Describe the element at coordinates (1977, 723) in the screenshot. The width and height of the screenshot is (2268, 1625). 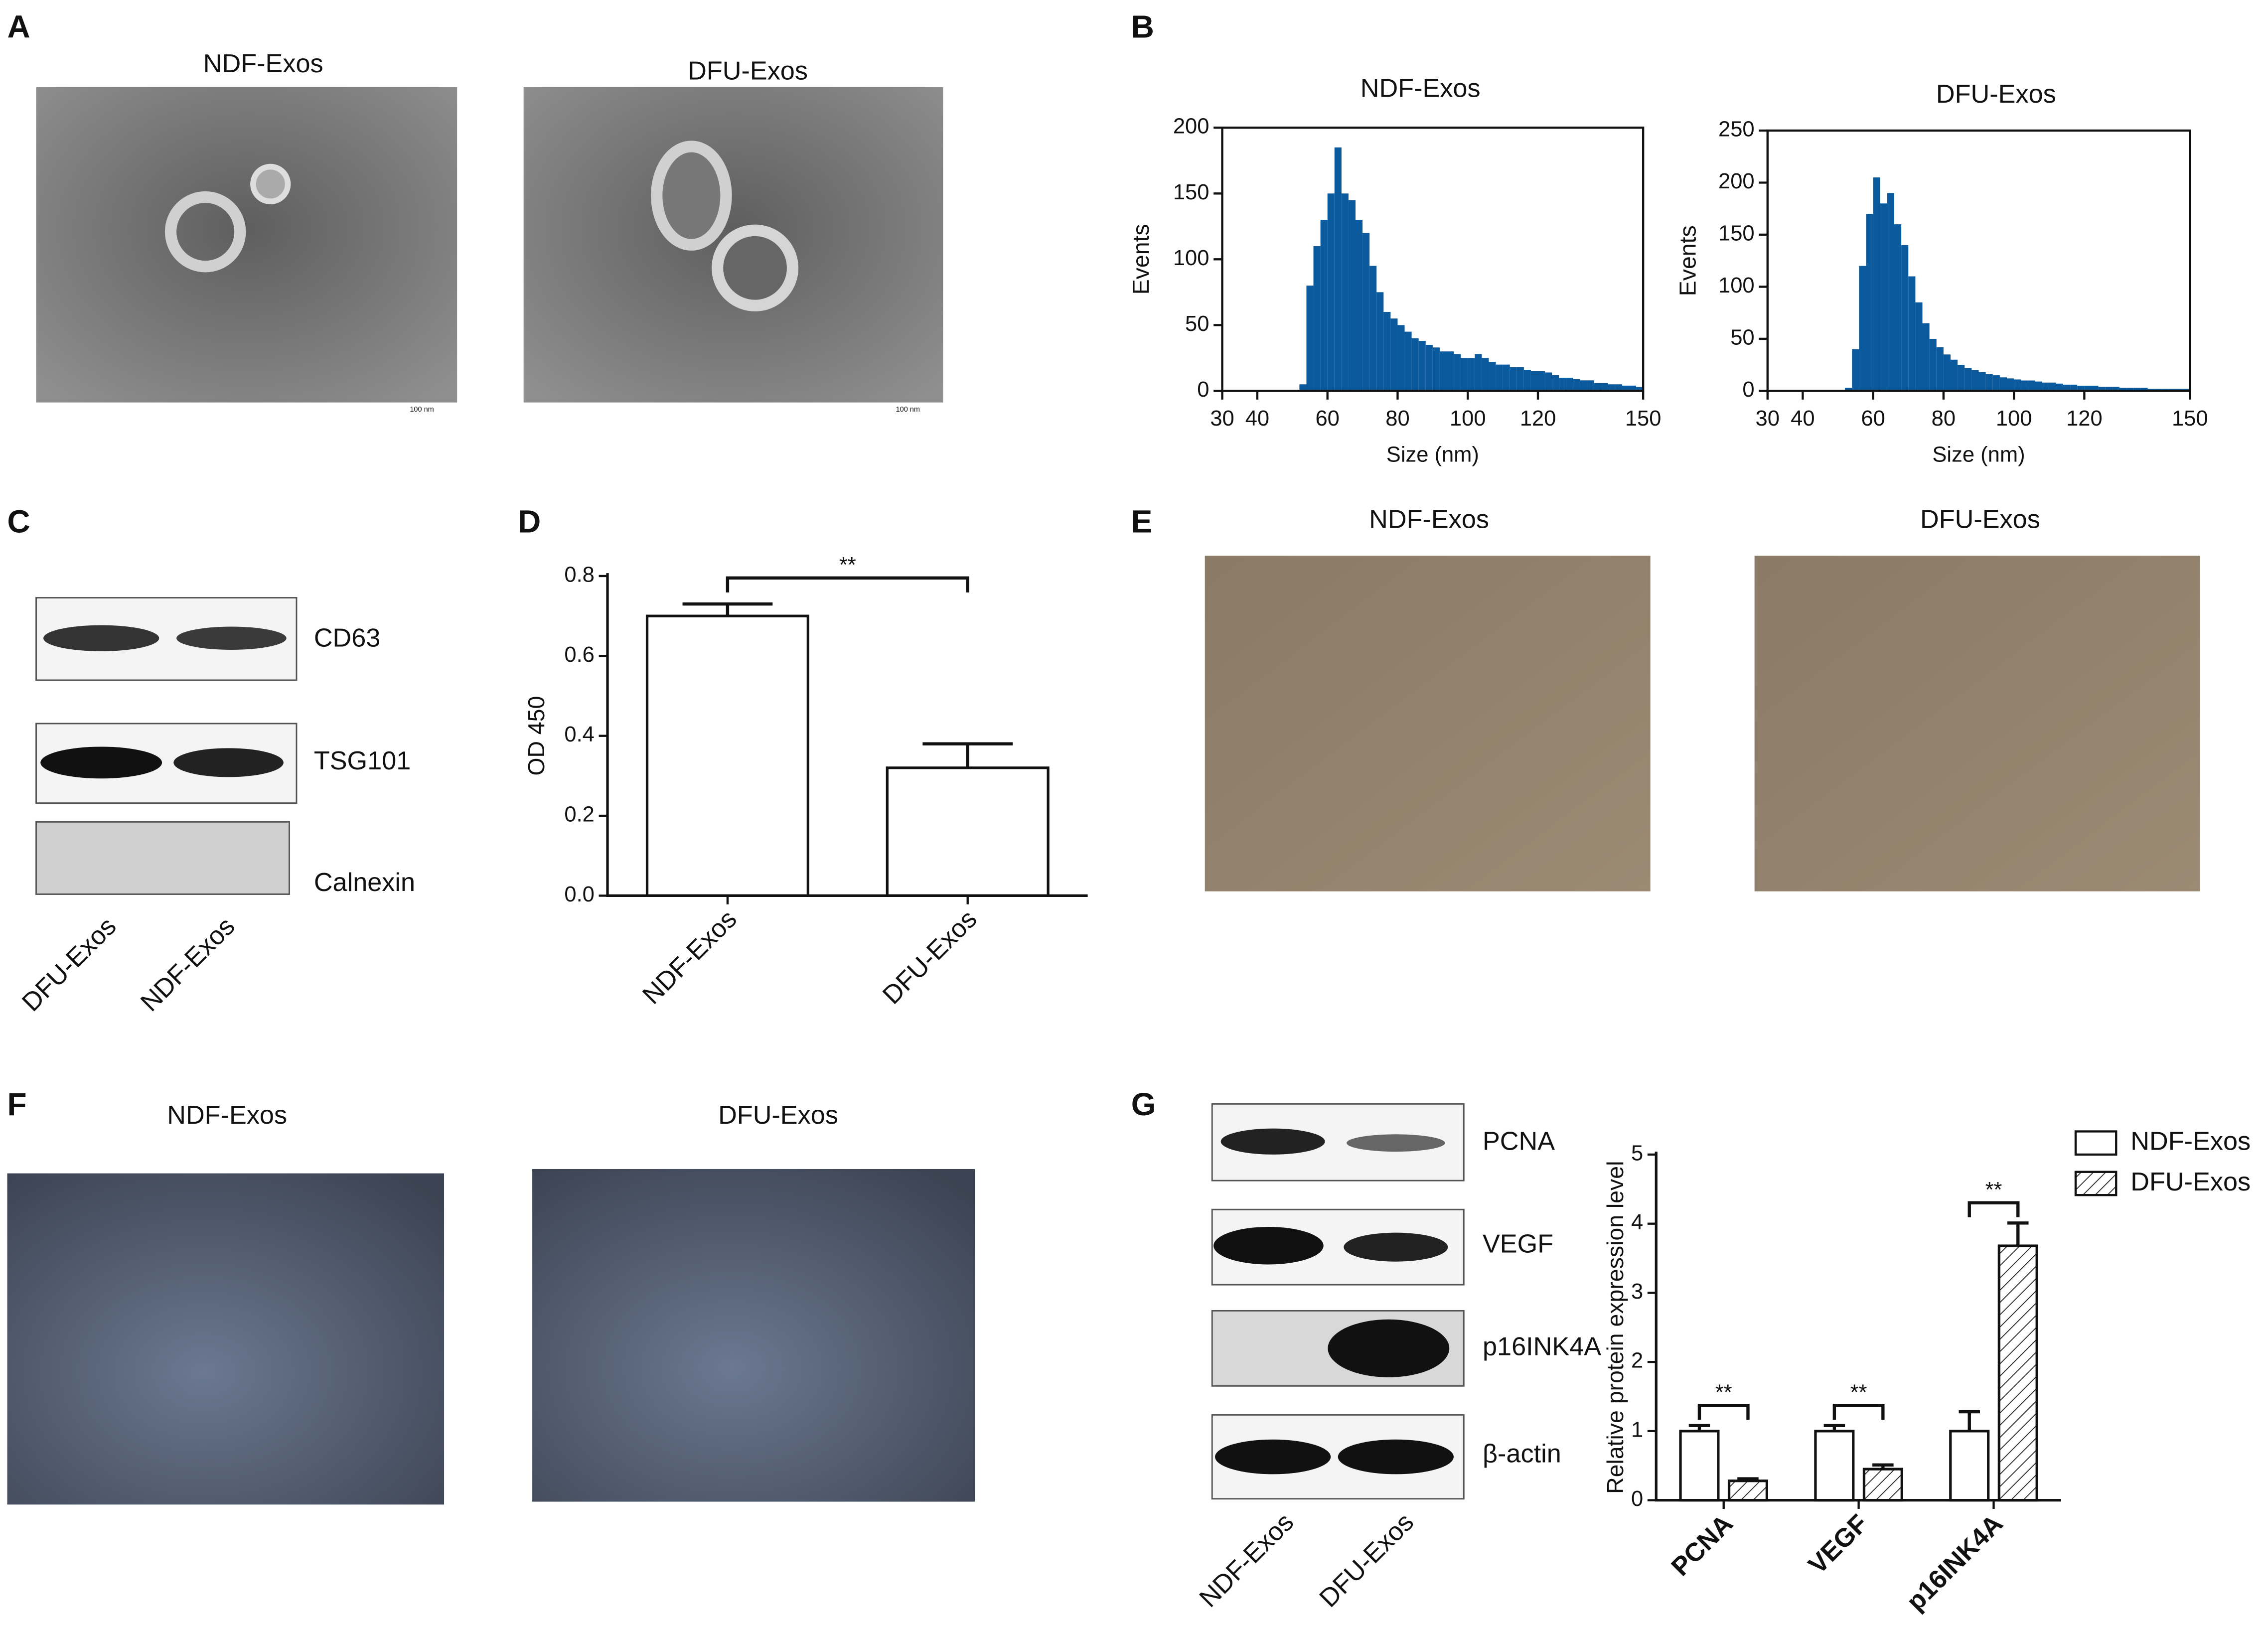
I see `stain-image` at that location.